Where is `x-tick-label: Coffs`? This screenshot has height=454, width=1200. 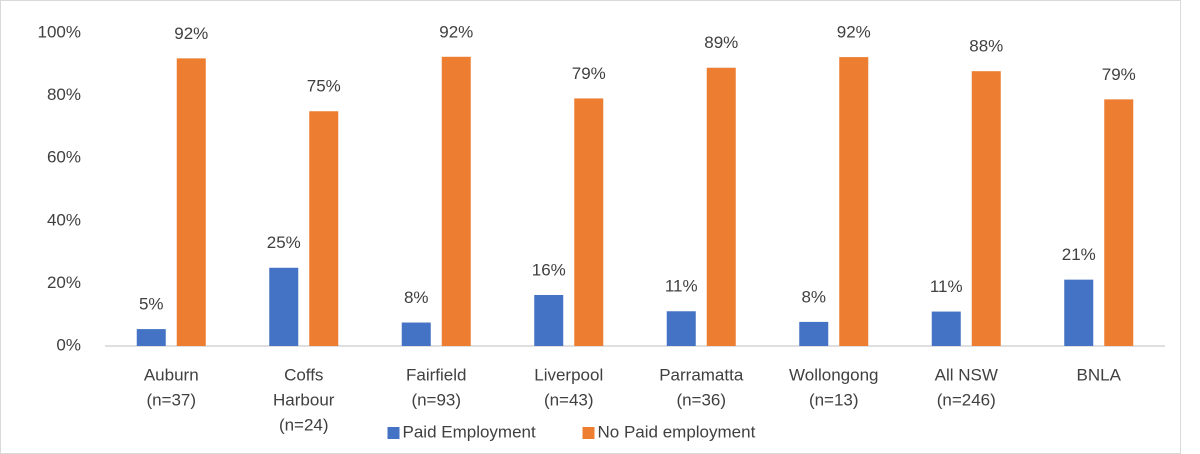 x-tick-label: Coffs is located at coordinates (303, 374).